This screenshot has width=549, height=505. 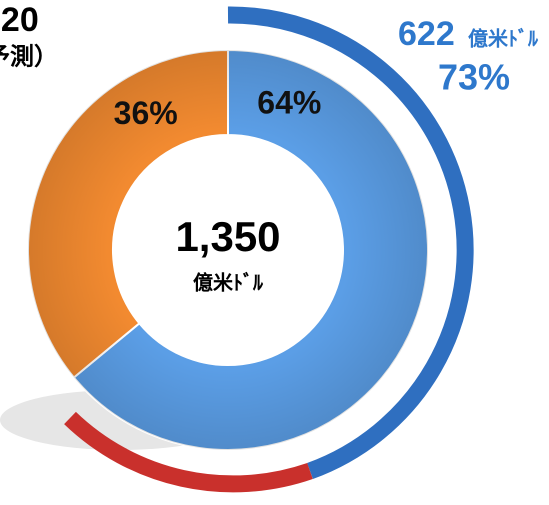 What do you see at coordinates (426, 34) in the screenshot?
I see `callout-amount: 622` at bounding box center [426, 34].